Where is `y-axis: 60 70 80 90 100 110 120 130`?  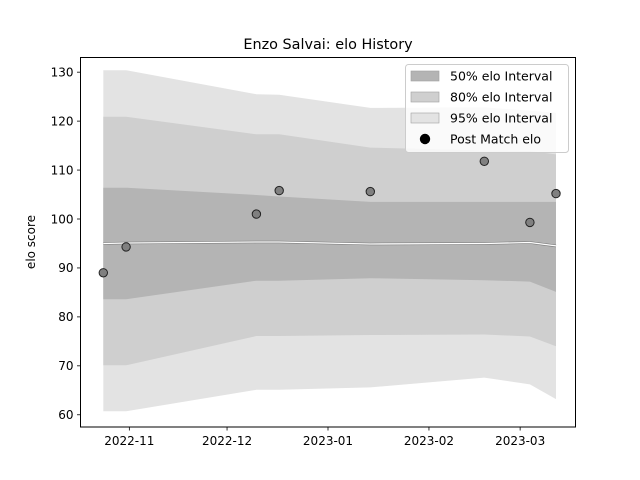 y-axis: 60 70 80 90 100 110 120 130 is located at coordinates (66, 243).